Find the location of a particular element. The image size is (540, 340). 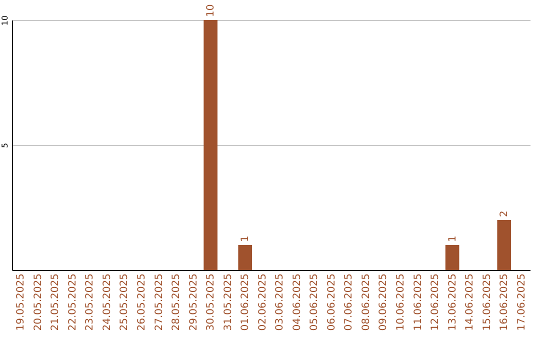

x-tick-label: 21.05.2025 is located at coordinates (56, 302).